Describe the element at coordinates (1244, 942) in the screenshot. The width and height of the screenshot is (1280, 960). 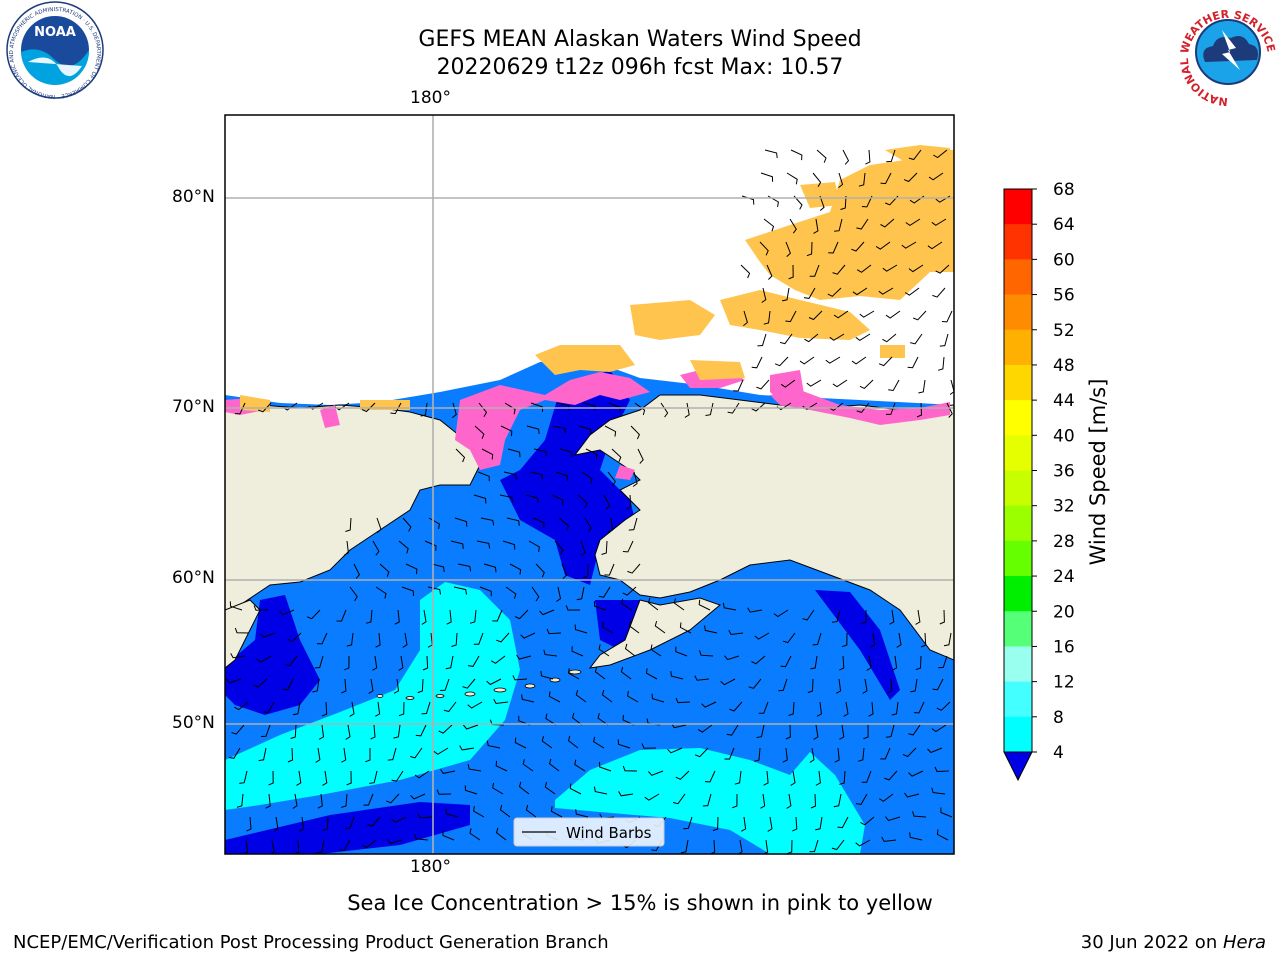
I see `footer-machine: Hera` at that location.